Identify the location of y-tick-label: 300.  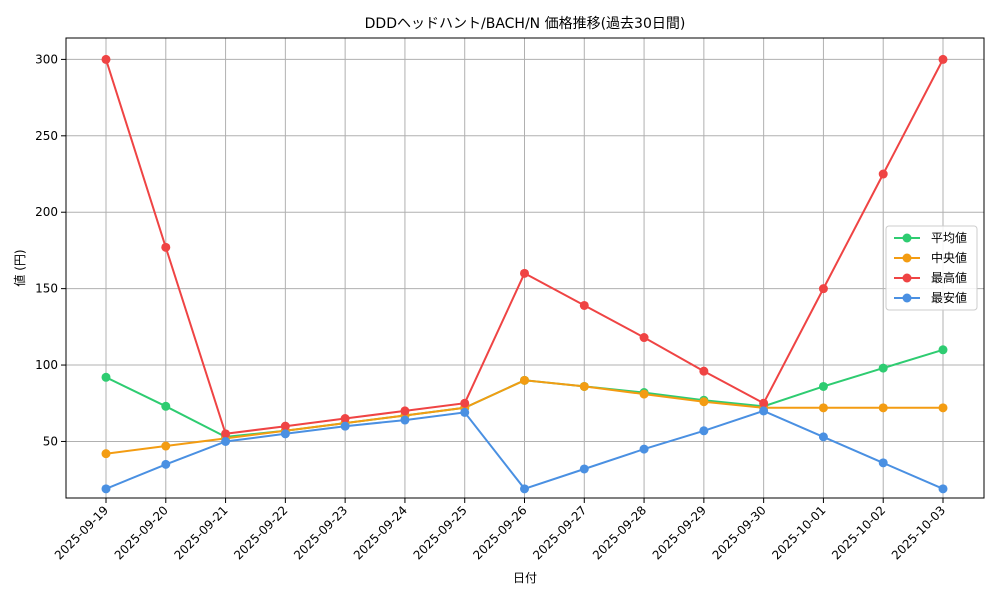
(46, 59).